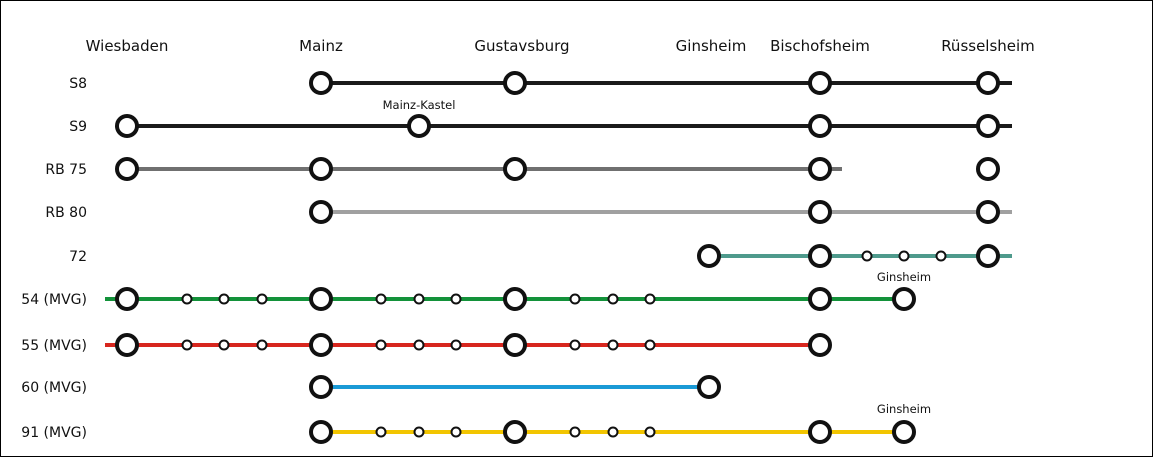 The width and height of the screenshot is (1153, 457). Describe the element at coordinates (419, 105) in the screenshot. I see `stop-annotation: Mainz-Kastel` at that location.